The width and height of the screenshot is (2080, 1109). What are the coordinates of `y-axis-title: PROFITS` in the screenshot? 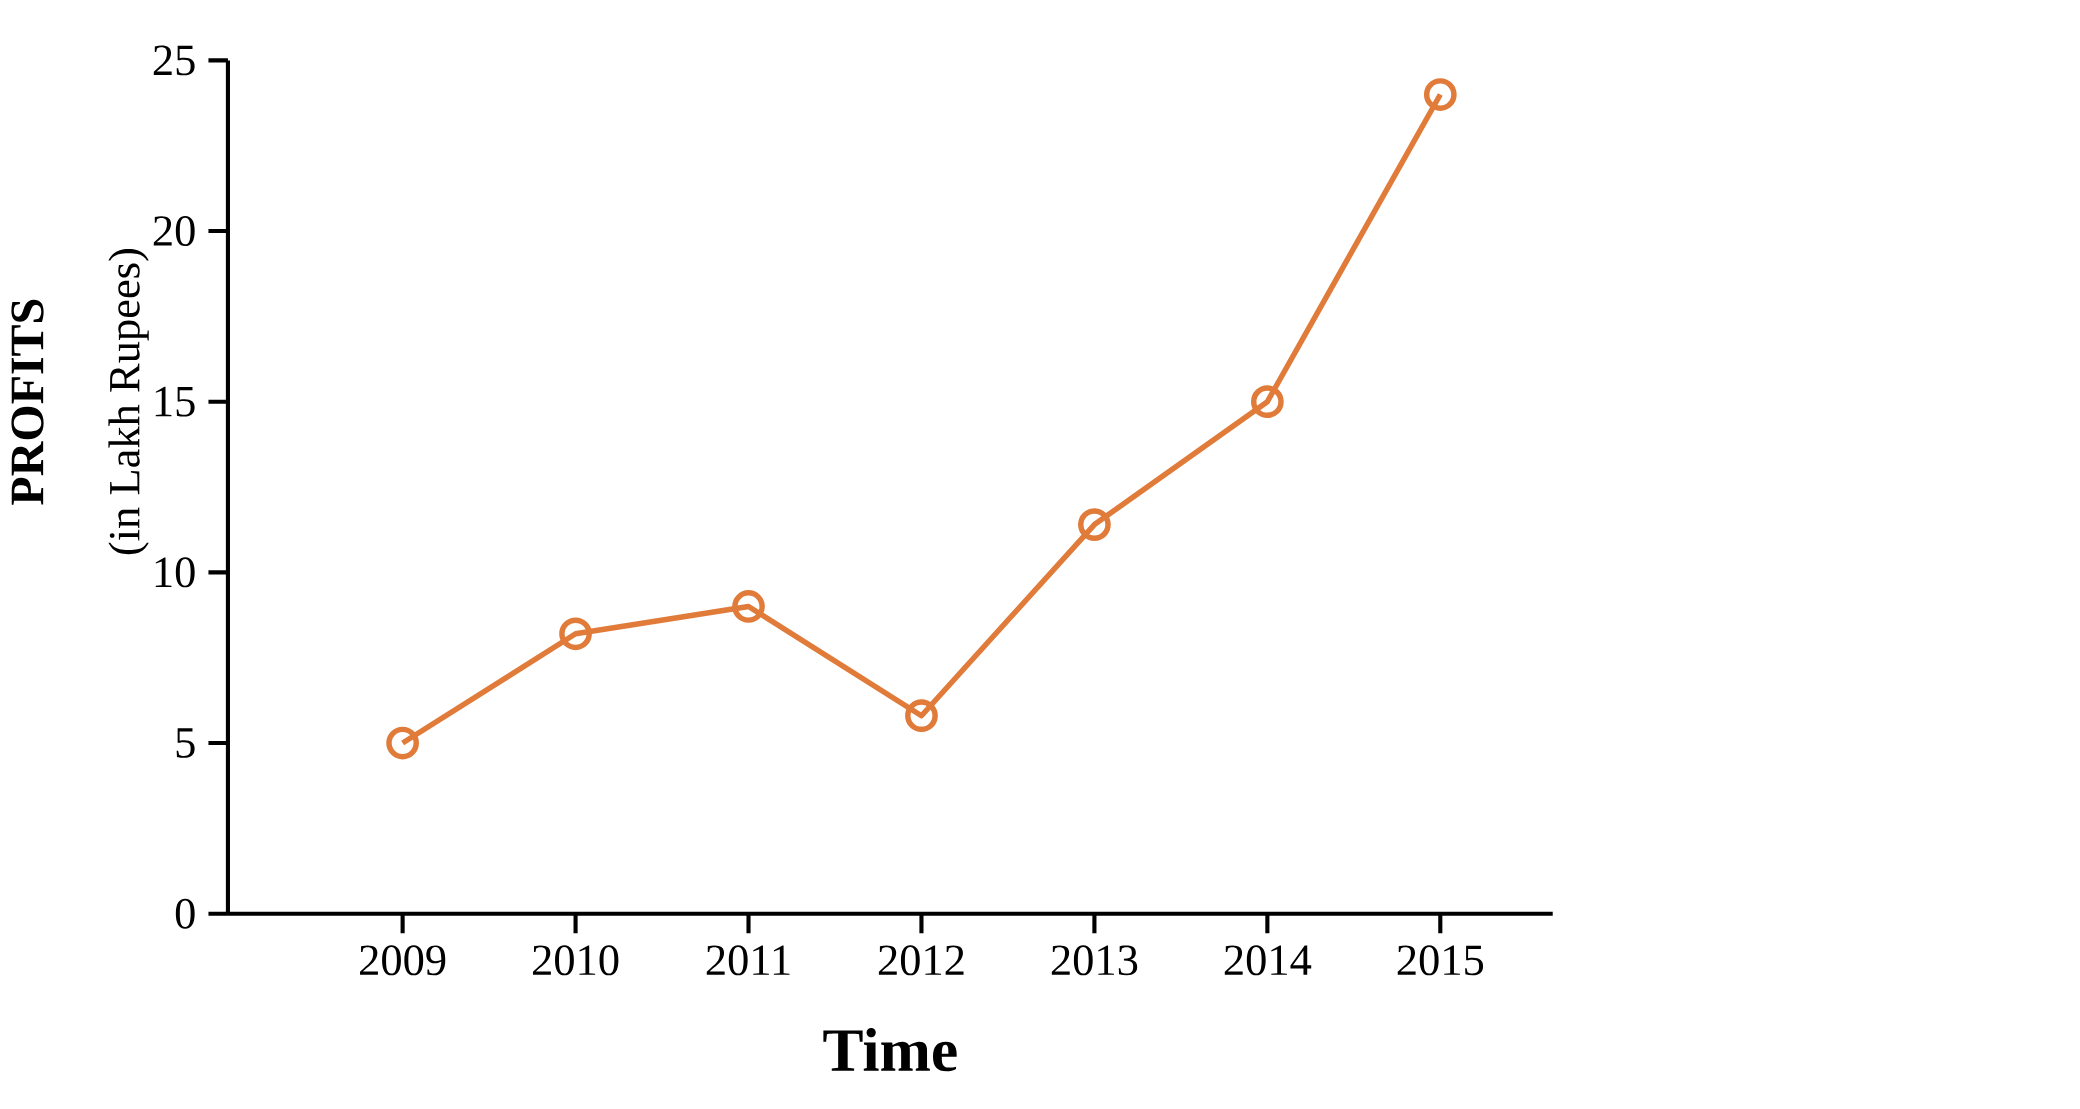 It's located at (27, 402).